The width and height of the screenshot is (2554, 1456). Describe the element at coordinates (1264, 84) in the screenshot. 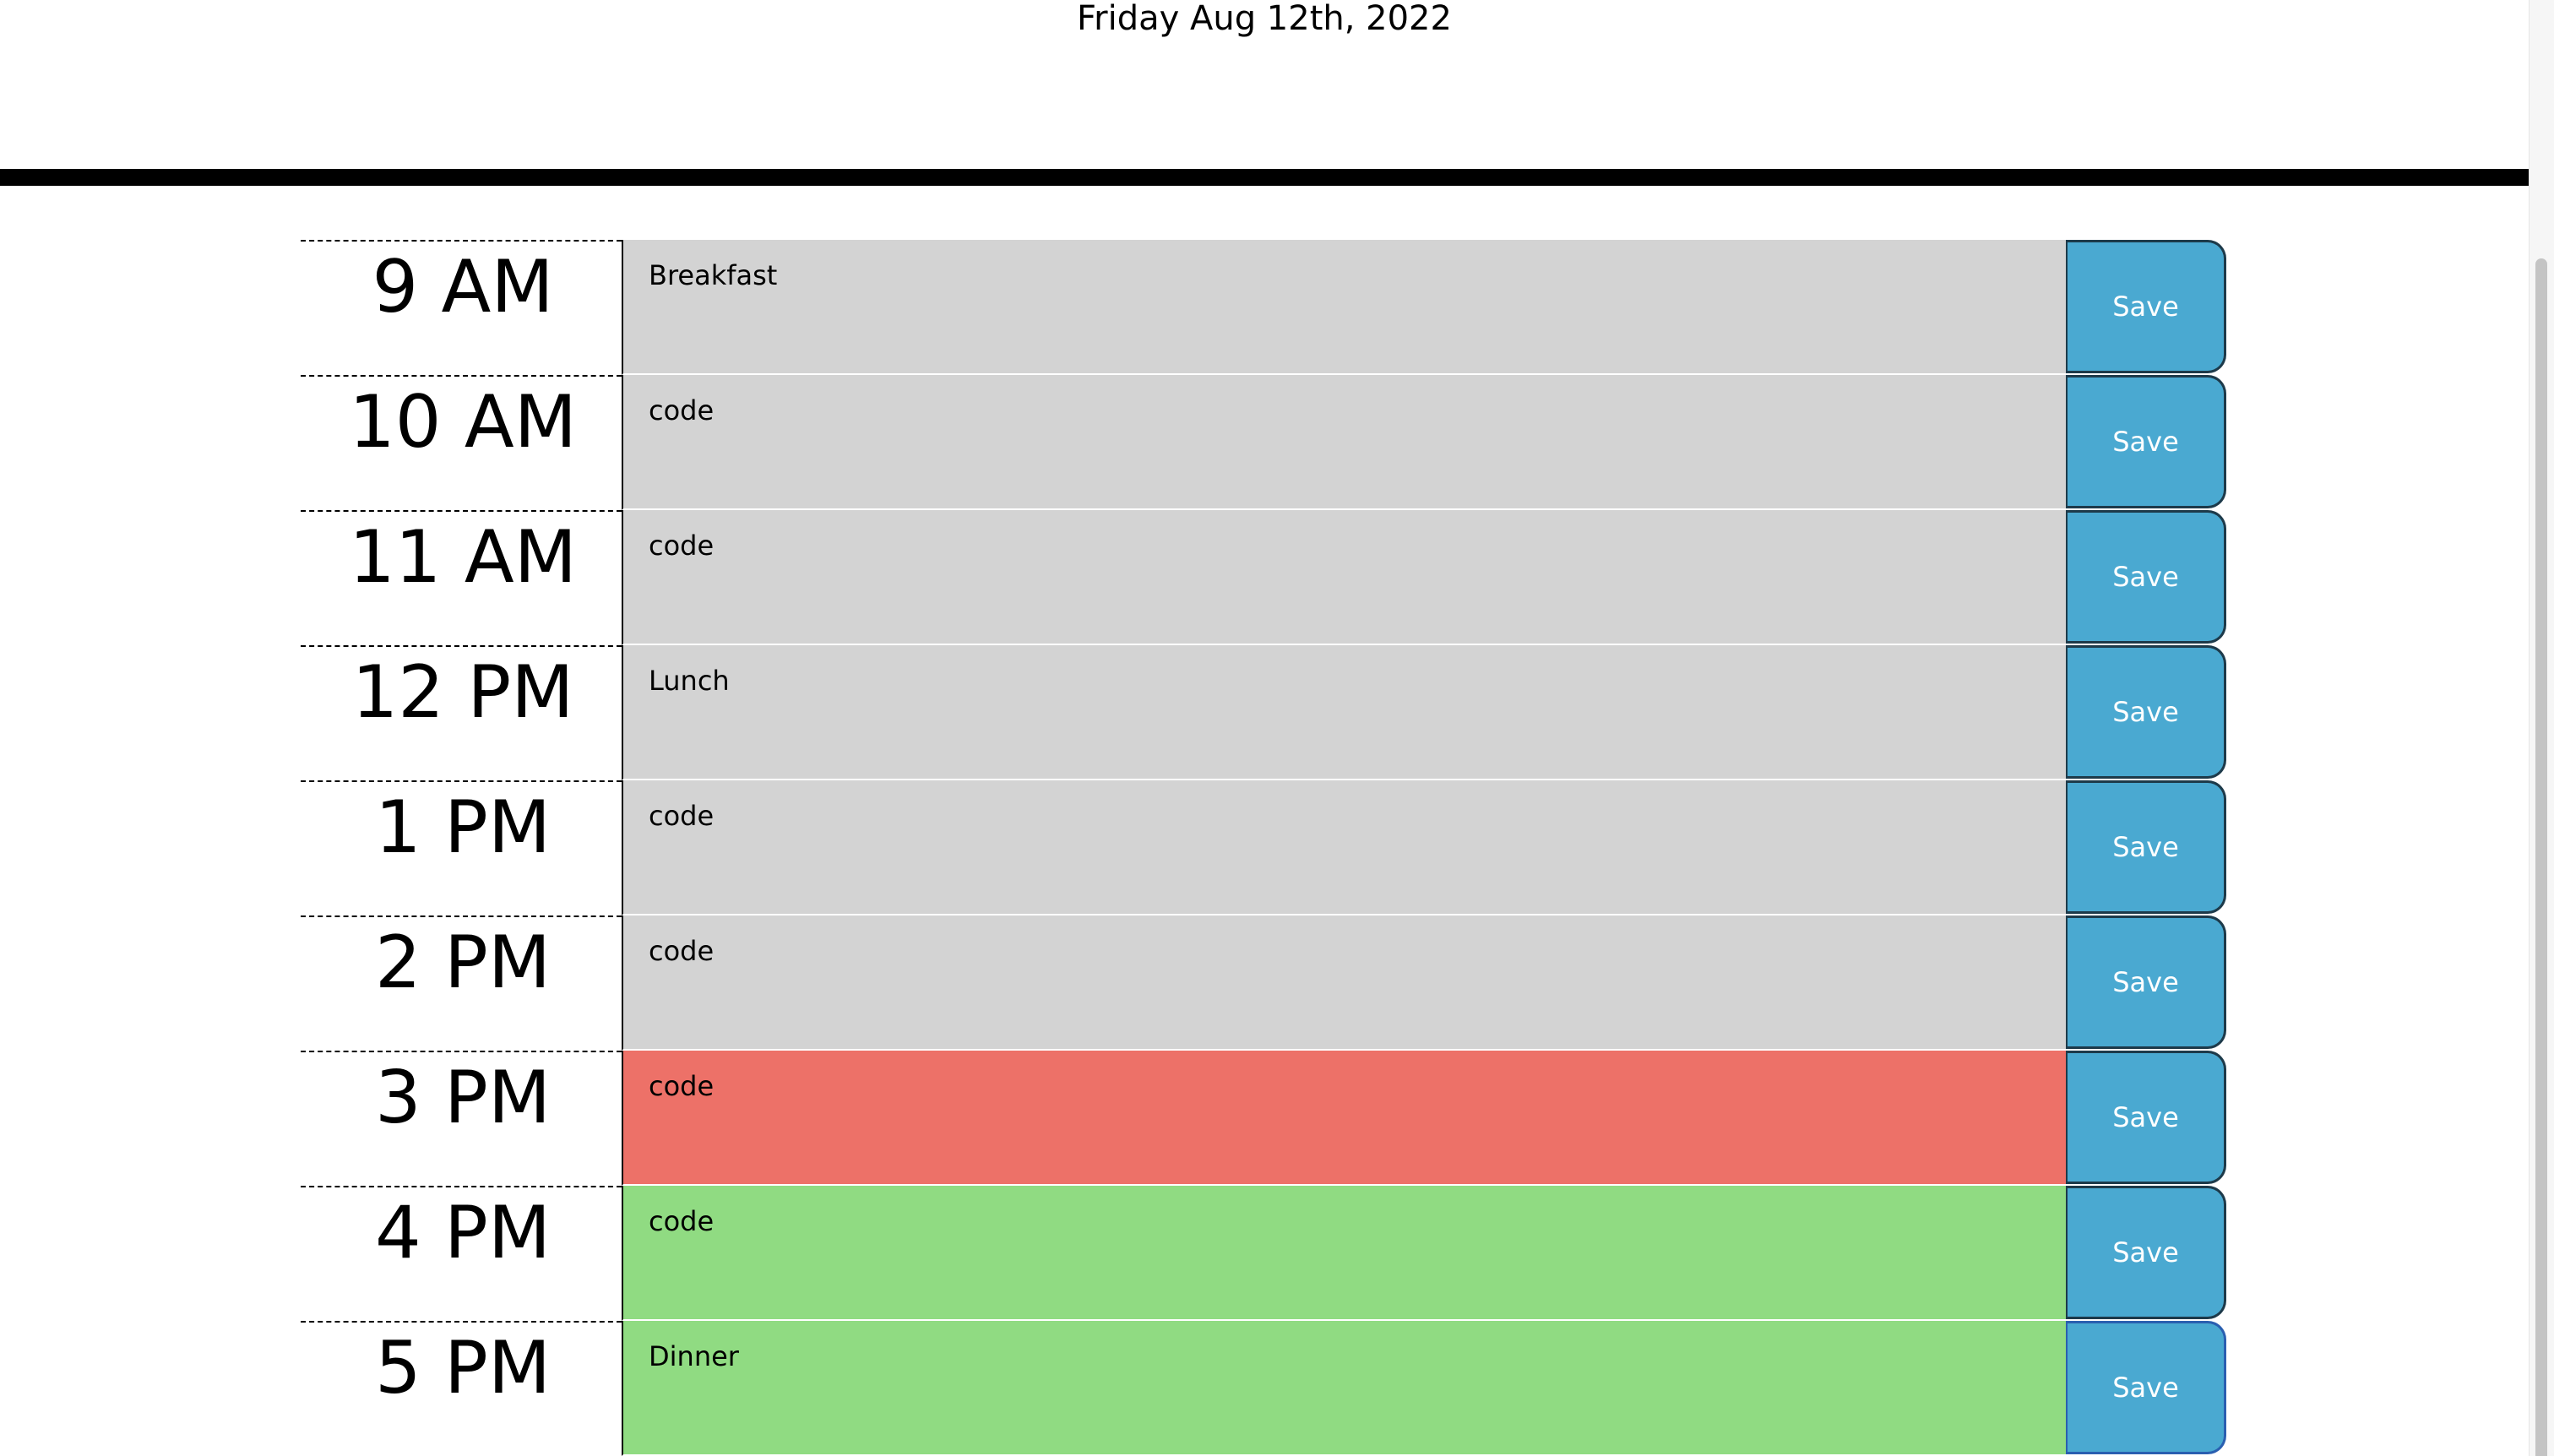

I see `header: Friday Aug 12th, 2022` at that location.